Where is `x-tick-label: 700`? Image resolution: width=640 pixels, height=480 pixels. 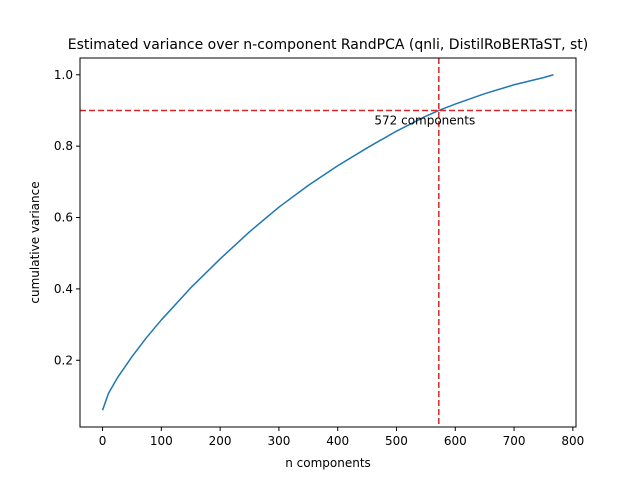 x-tick-label: 700 is located at coordinates (514, 441).